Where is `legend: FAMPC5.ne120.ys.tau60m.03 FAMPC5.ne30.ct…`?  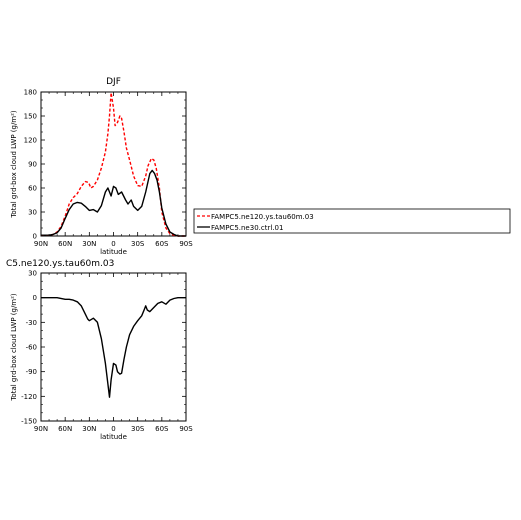 legend: FAMPC5.ne120.ys.tau60m.03 FAMPC5.ne30.ct… is located at coordinates (352, 221).